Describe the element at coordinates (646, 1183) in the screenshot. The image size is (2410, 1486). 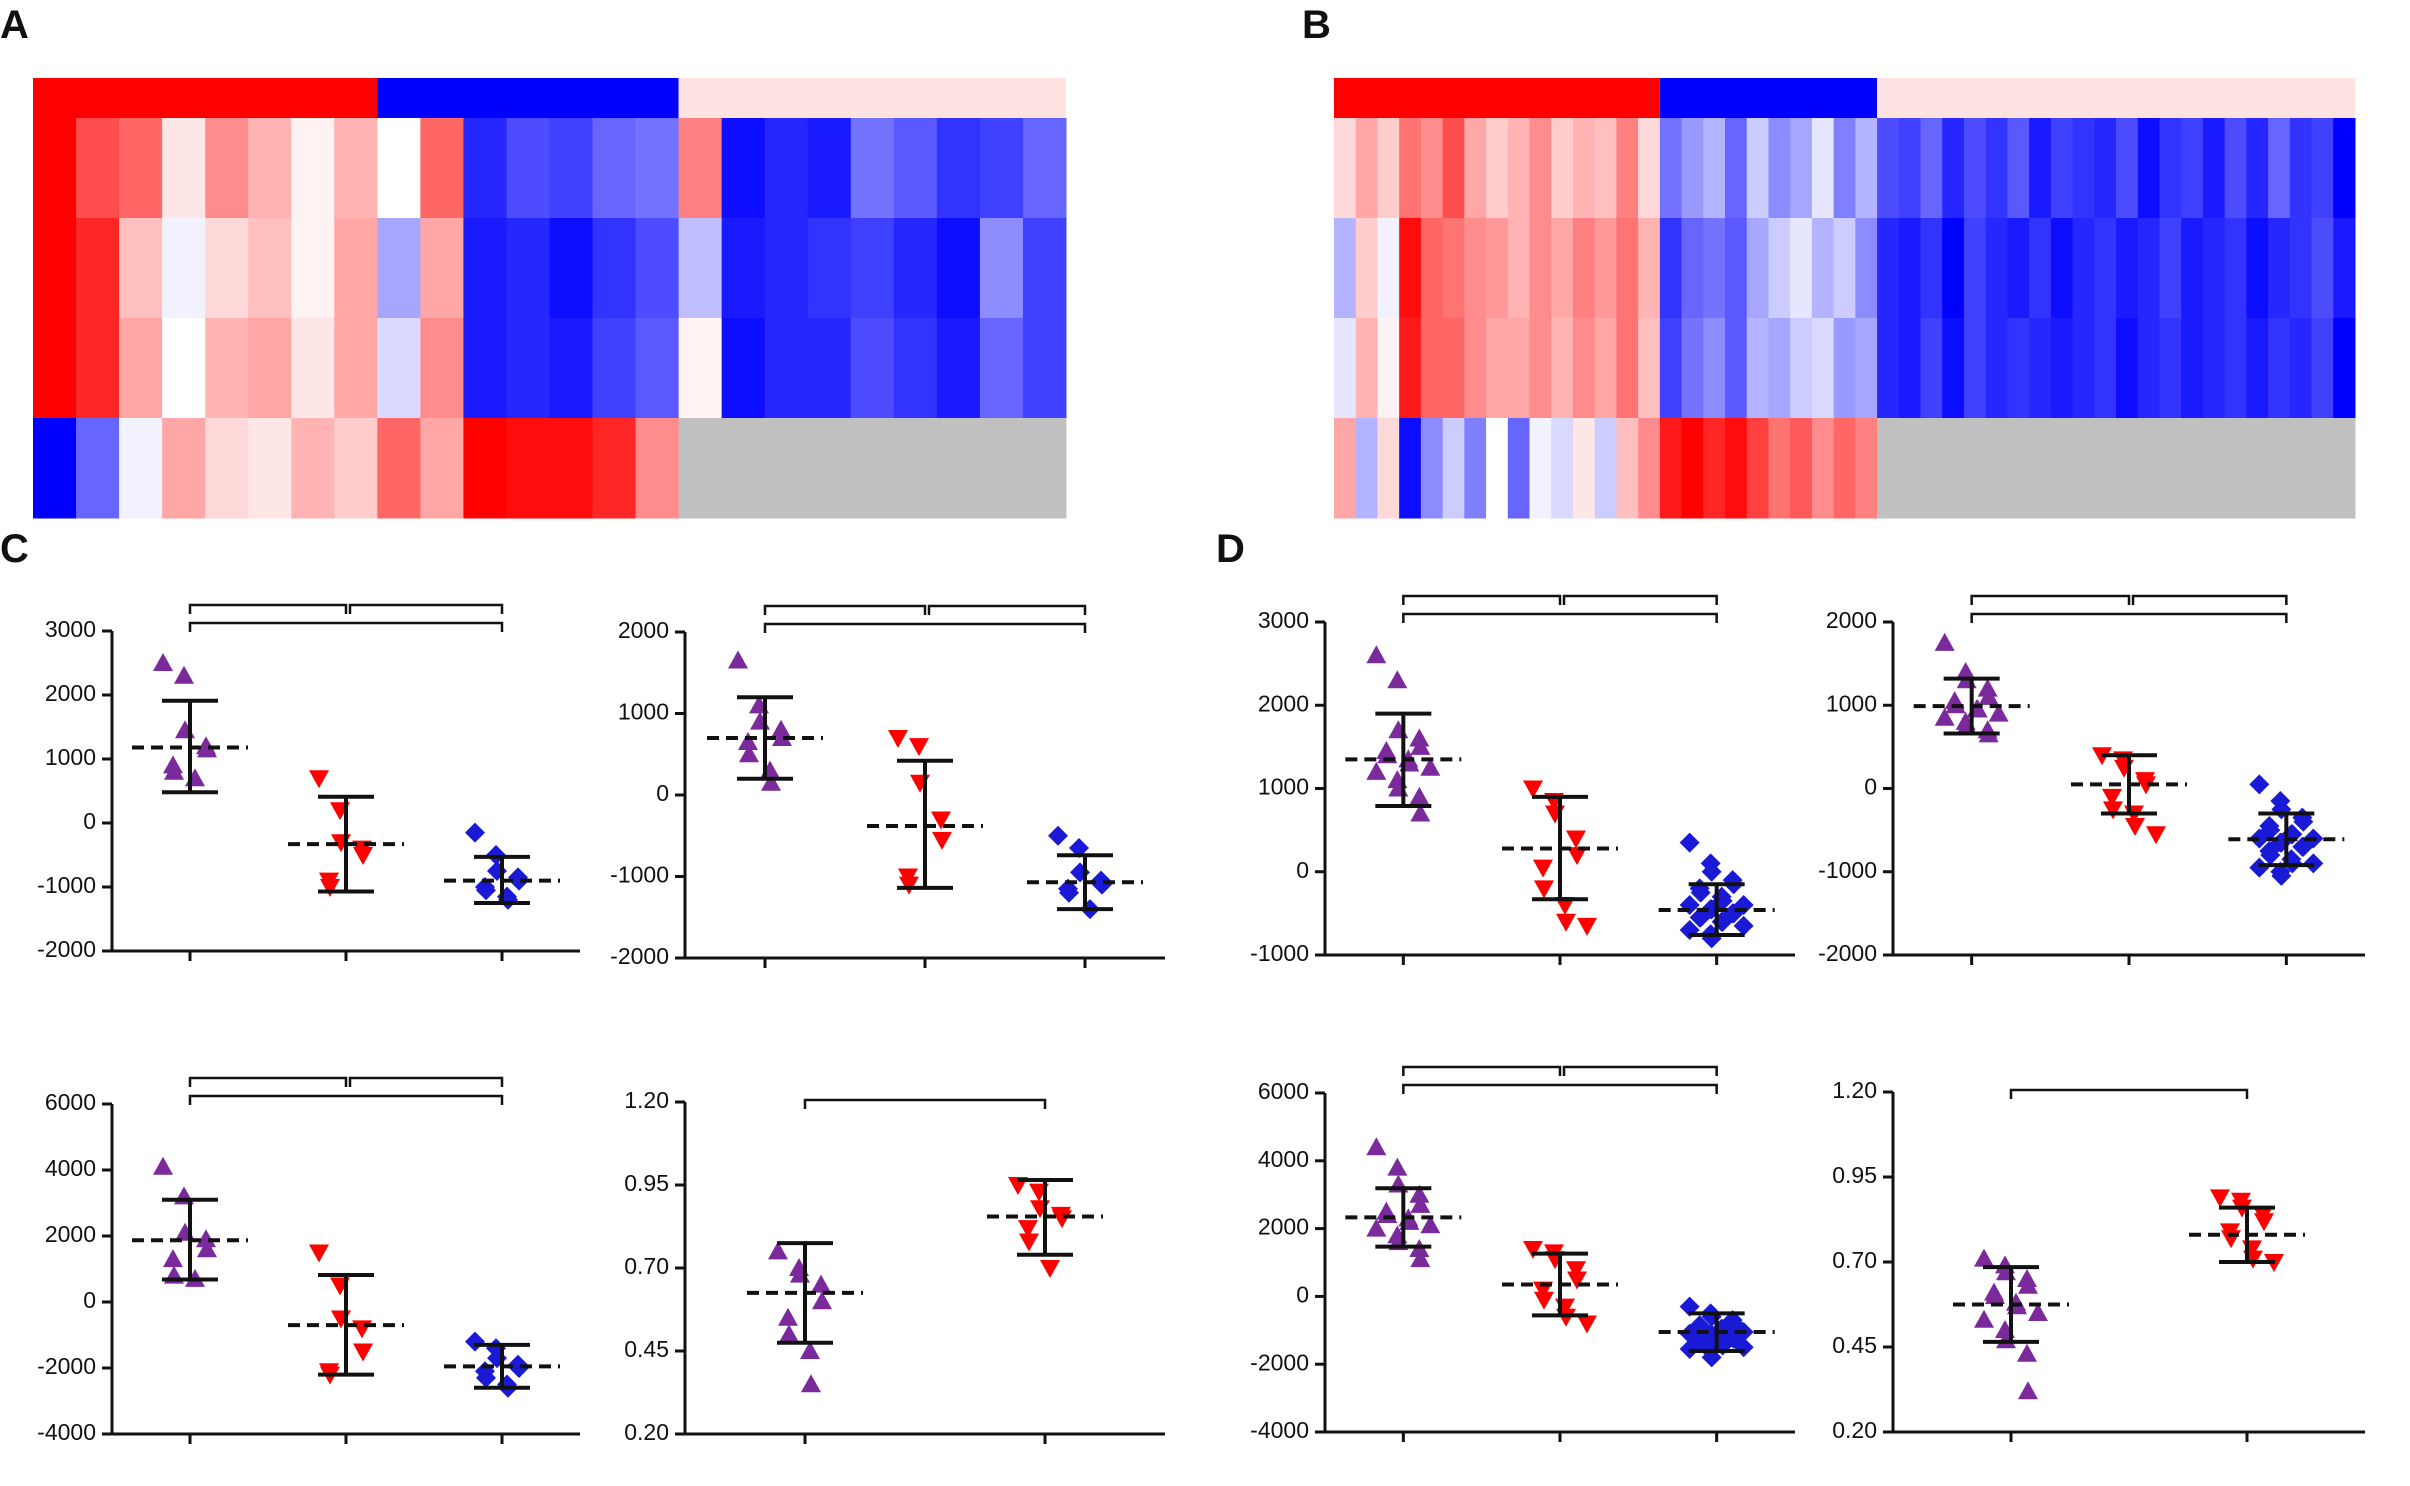
I see `y-tick-label: 0.95` at that location.